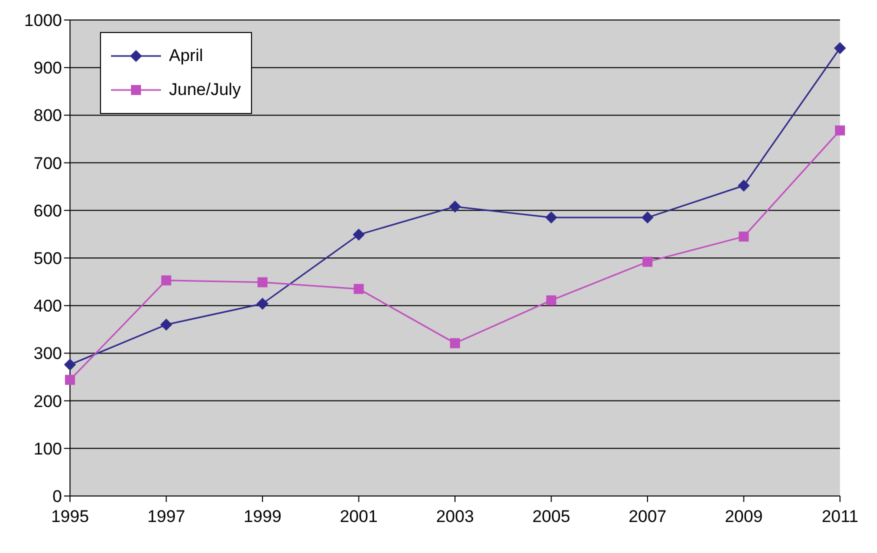 Image resolution: width=877 pixels, height=553 pixels. I want to click on y-tick-label: 700, so click(48, 163).